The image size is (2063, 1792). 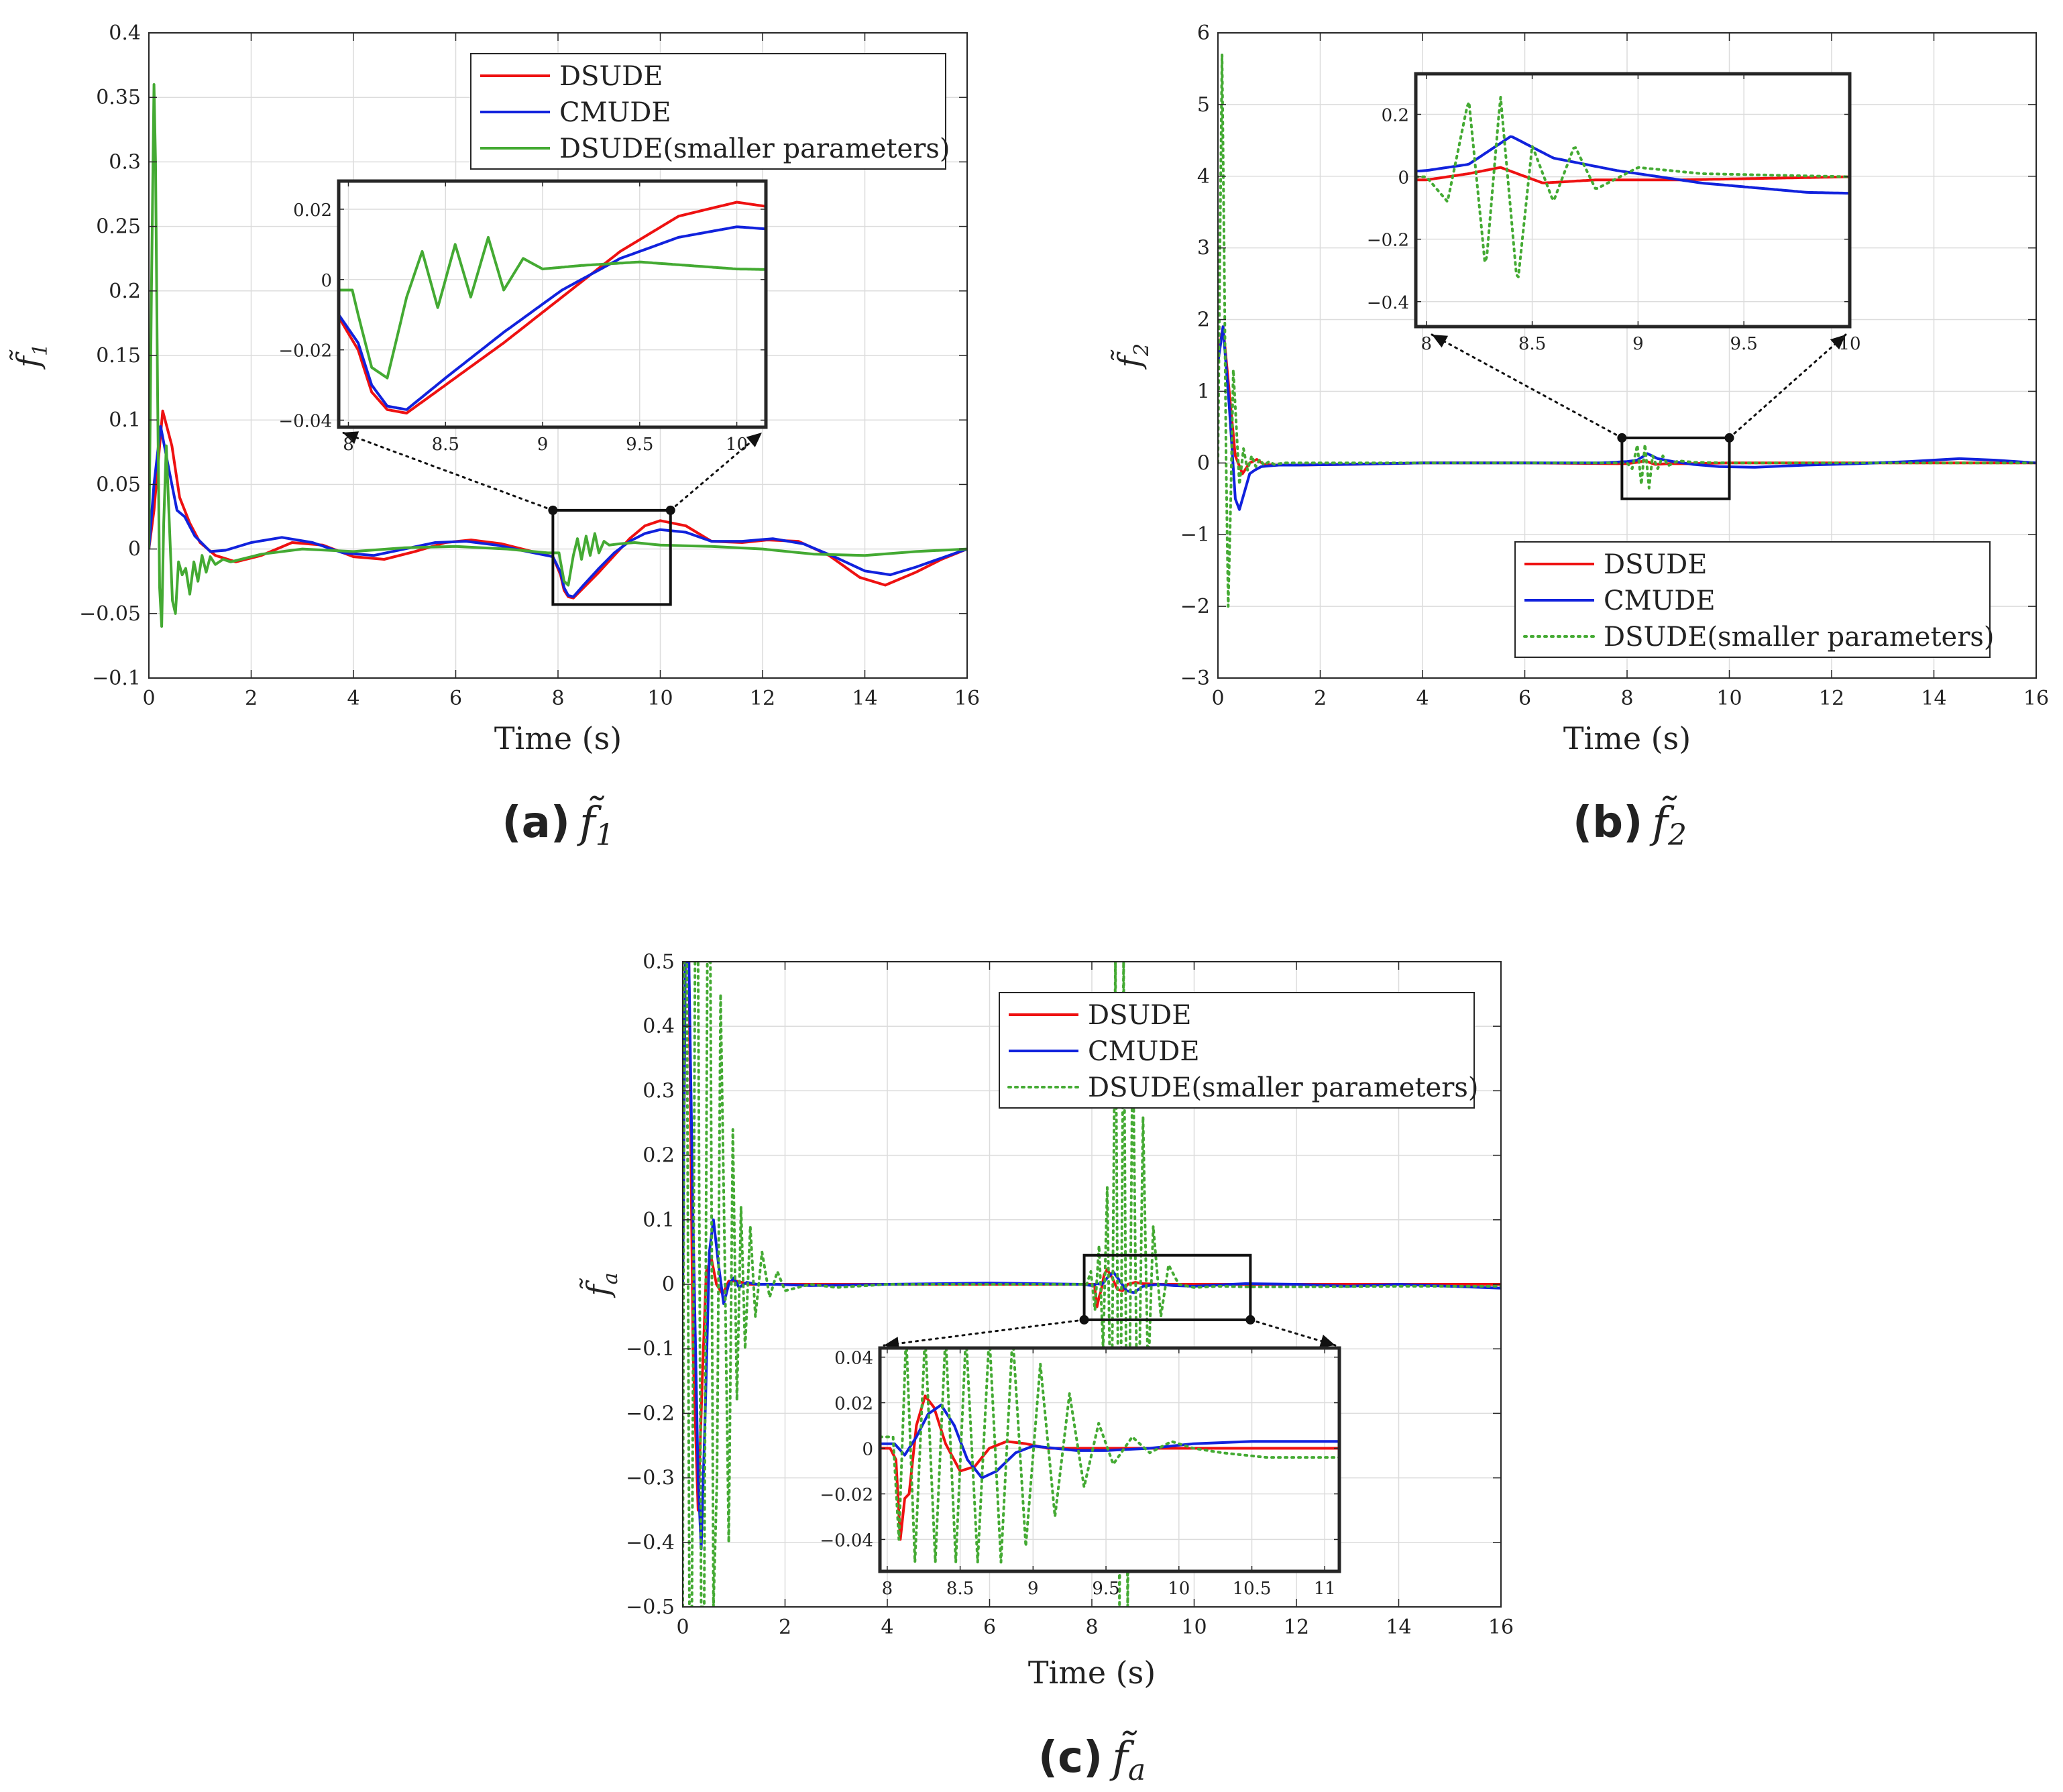 I want to click on legend-entry-label: CMUDE, so click(x=1144, y=1051).